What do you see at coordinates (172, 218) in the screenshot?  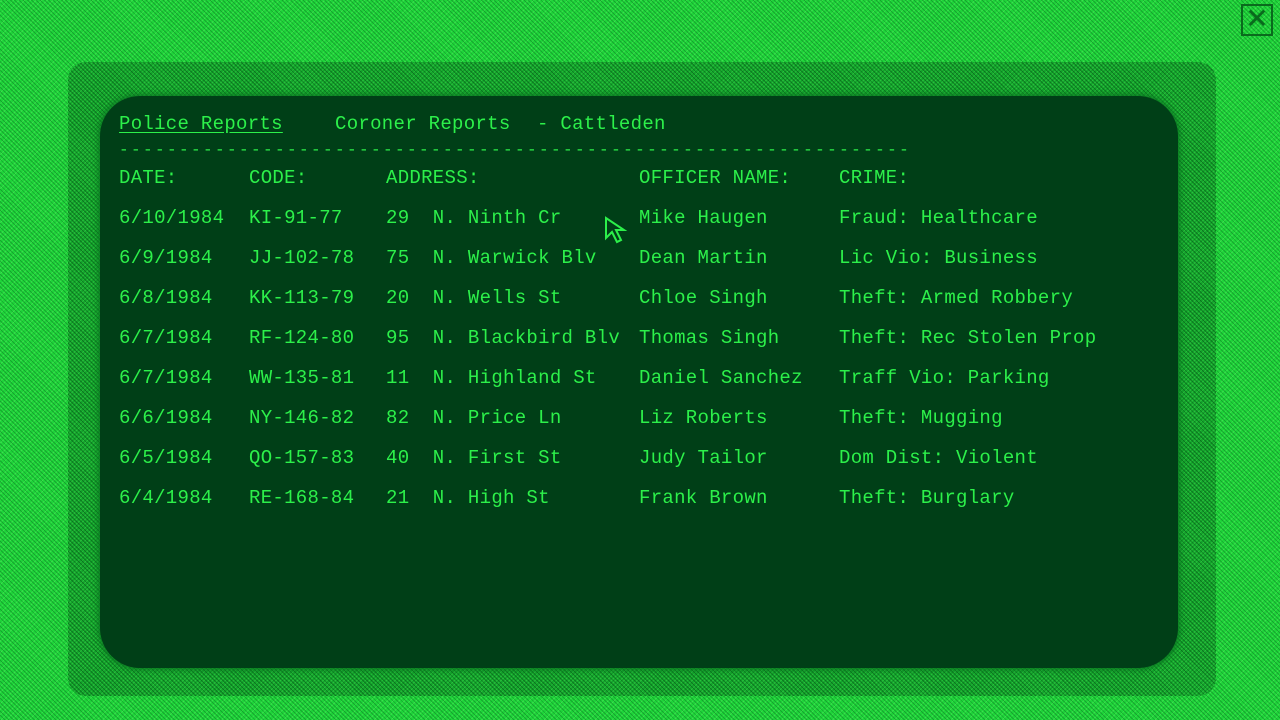 I see `table-cell-date: 6/10/1984` at bounding box center [172, 218].